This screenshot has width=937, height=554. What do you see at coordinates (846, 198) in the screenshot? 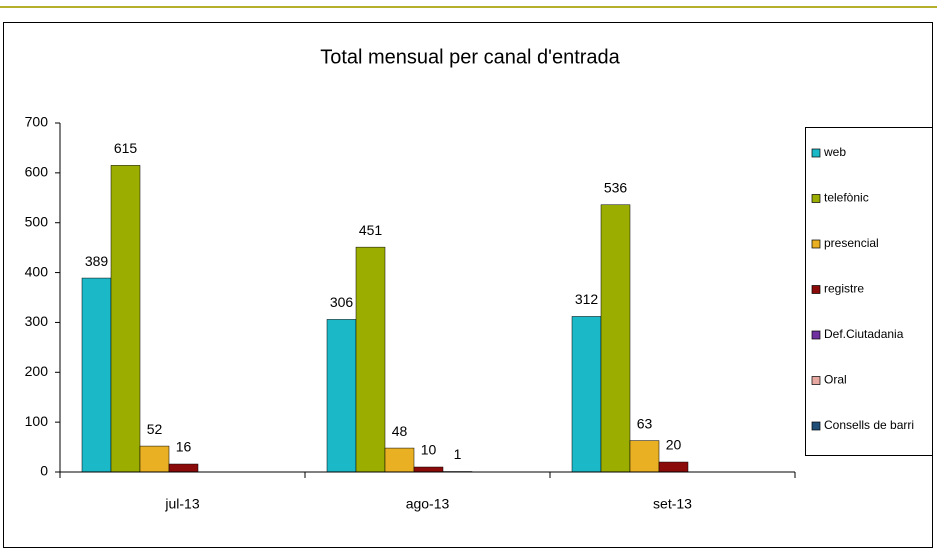
I see `legend-label: telefònic` at bounding box center [846, 198].